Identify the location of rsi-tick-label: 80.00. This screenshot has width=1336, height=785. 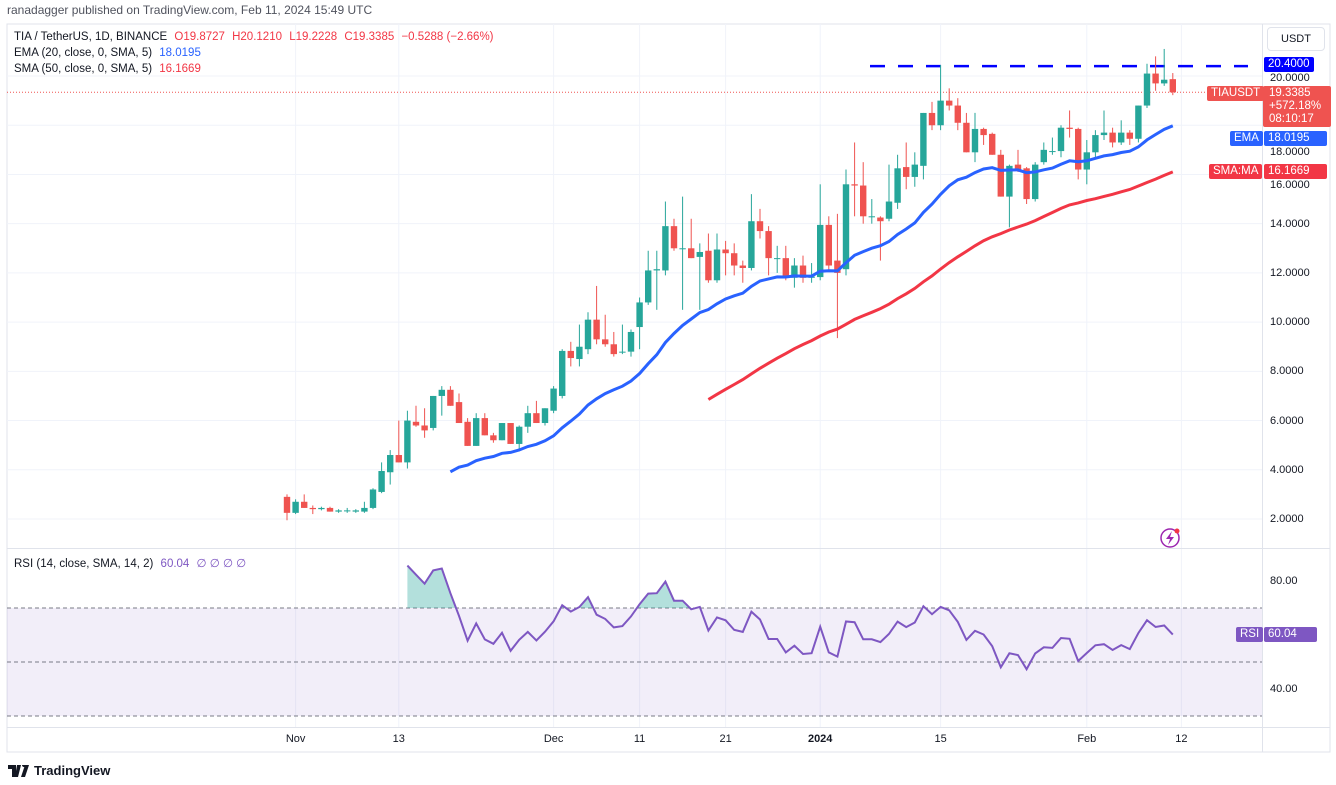
(1284, 581).